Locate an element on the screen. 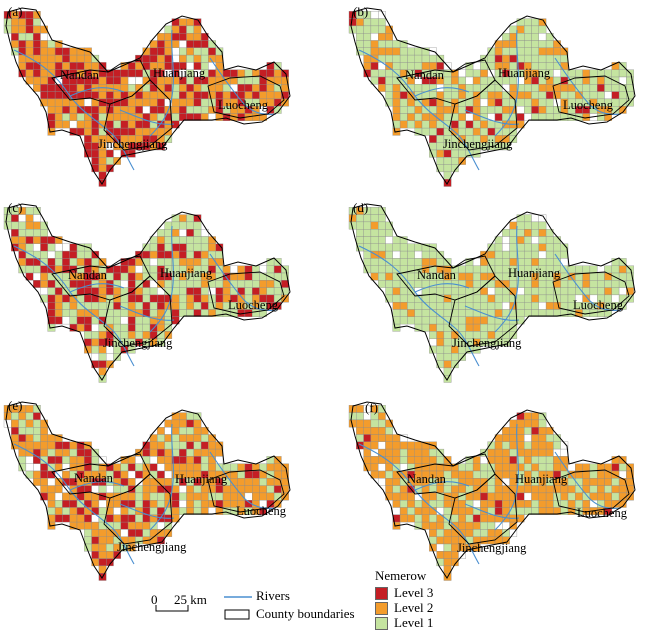 The height and width of the screenshot is (631, 650). county-boundary is located at coordinates (483, 115).